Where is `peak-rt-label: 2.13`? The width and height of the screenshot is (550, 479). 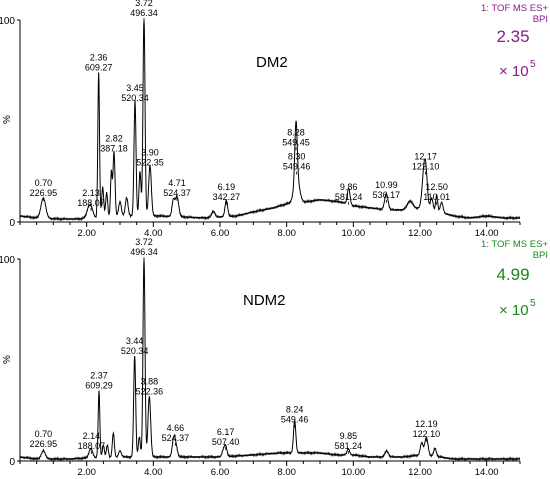 peak-rt-label: 2.13 is located at coordinates (91, 193).